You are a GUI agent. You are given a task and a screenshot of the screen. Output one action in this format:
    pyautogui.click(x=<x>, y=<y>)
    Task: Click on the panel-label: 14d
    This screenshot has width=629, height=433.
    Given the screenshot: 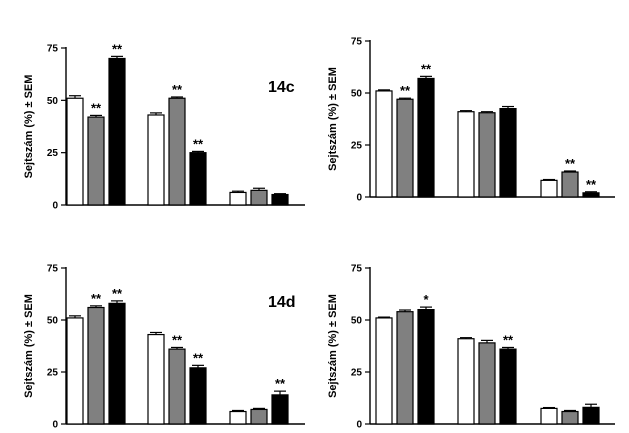 What is the action you would take?
    pyautogui.click(x=282, y=302)
    